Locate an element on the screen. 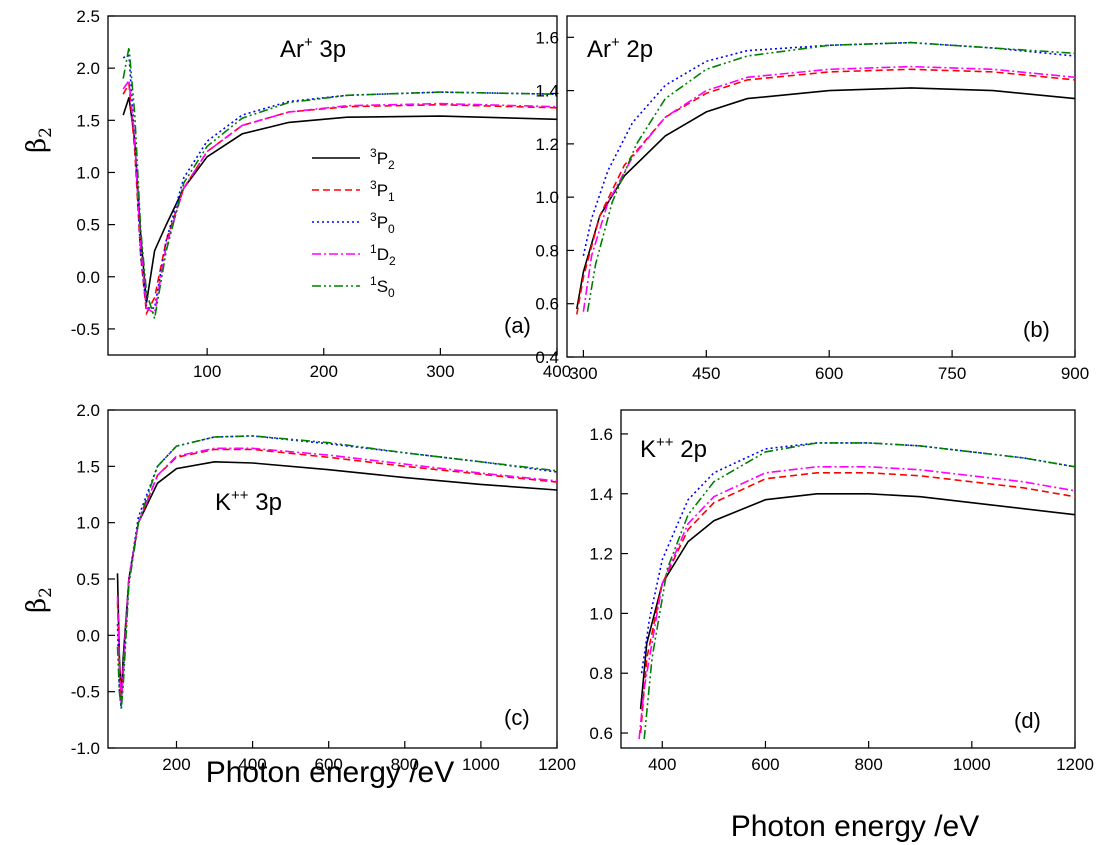 This screenshot has height=845, width=1109. x-tick-label: 100 is located at coordinates (207, 371).